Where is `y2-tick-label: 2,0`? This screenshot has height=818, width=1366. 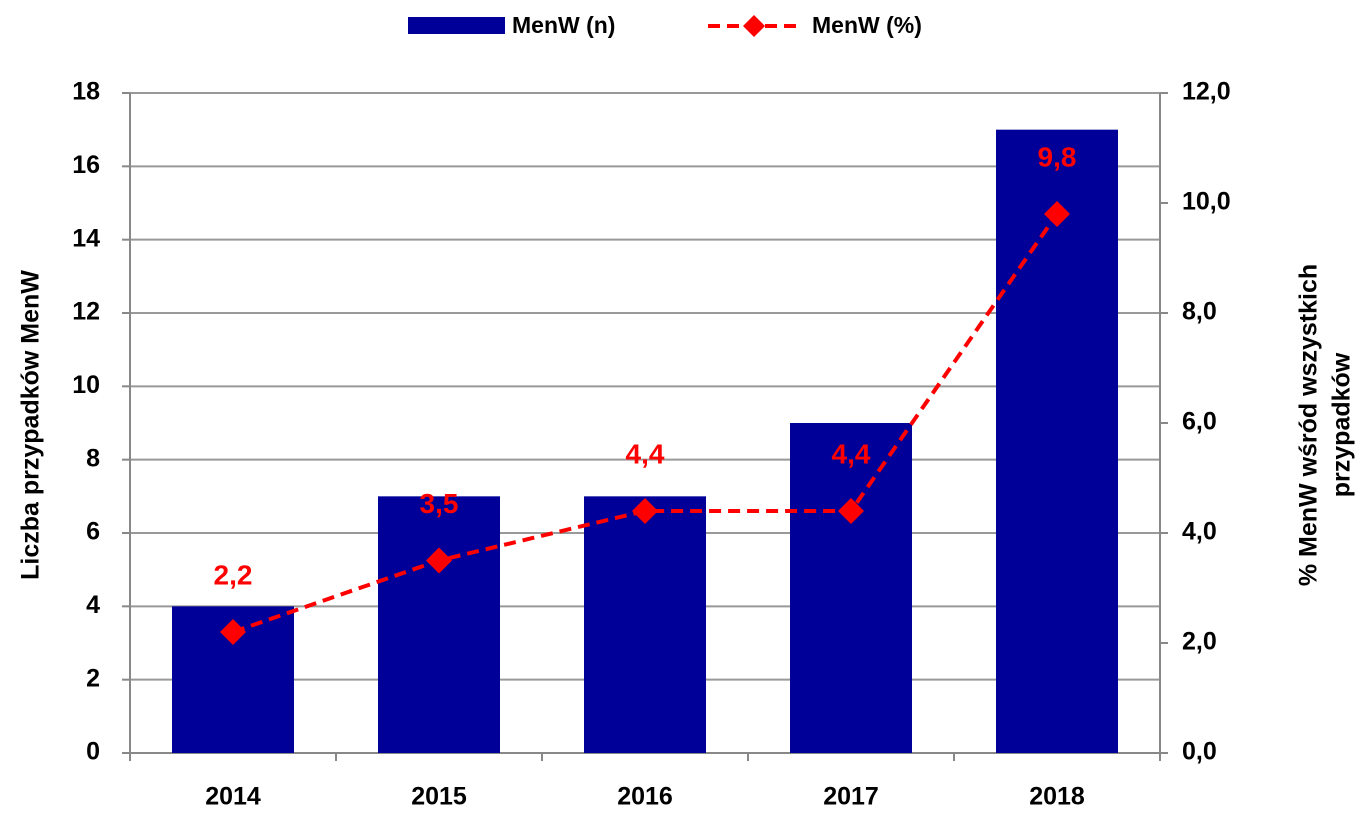 y2-tick-label: 2,0 is located at coordinates (1199, 642).